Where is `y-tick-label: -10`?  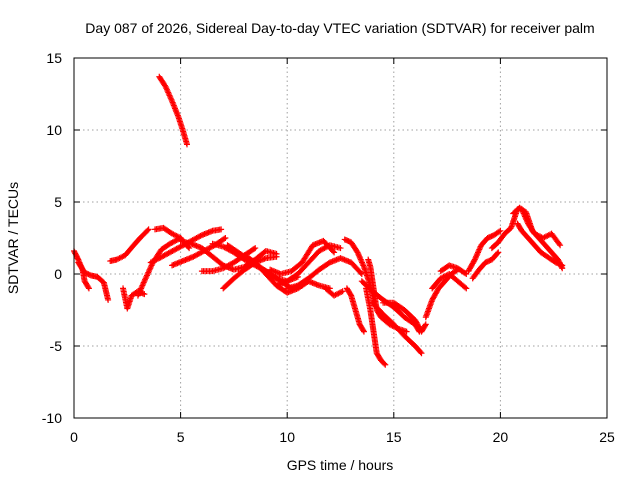
y-tick-label: -10 is located at coordinates (52, 418).